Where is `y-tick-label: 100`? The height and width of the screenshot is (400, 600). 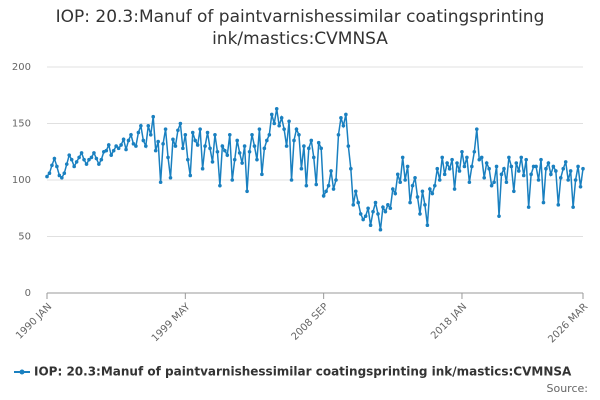 y-tick-label: 100 is located at coordinates (21, 180).